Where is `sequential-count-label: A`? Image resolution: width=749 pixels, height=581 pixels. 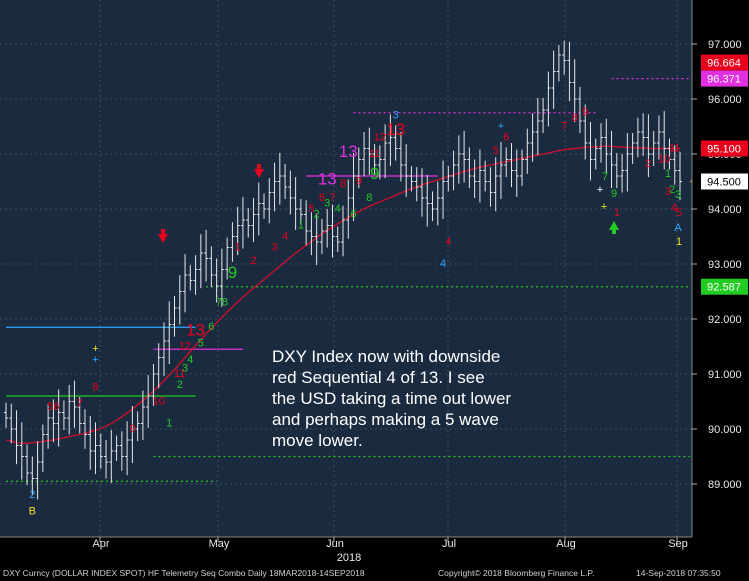
sequential-count-label: A is located at coordinates (678, 228).